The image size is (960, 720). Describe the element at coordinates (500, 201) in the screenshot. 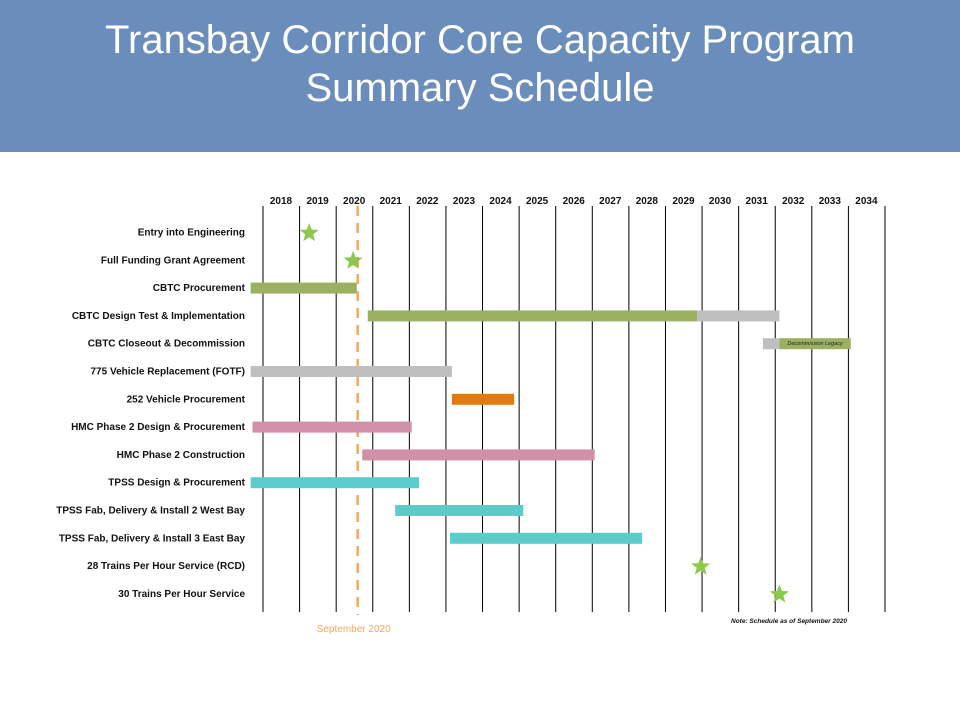

I see `year-tick-label: 2024` at that location.